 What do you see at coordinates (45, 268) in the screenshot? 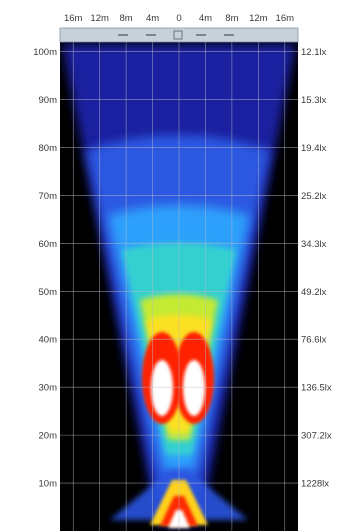
I see `y-tick-labels: 100m 90m 80m 70m 60m 50m 40m 30m 20m 10m` at bounding box center [45, 268].